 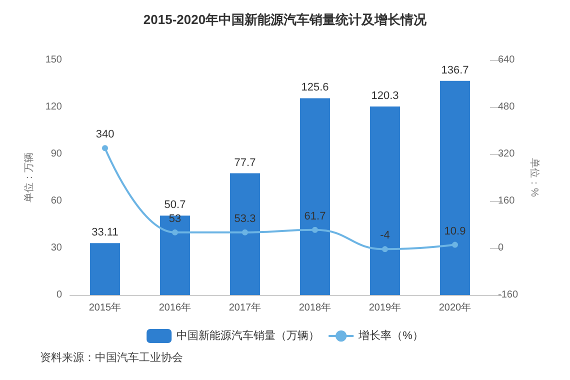 I want to click on data-label: 120.3, so click(x=385, y=96).